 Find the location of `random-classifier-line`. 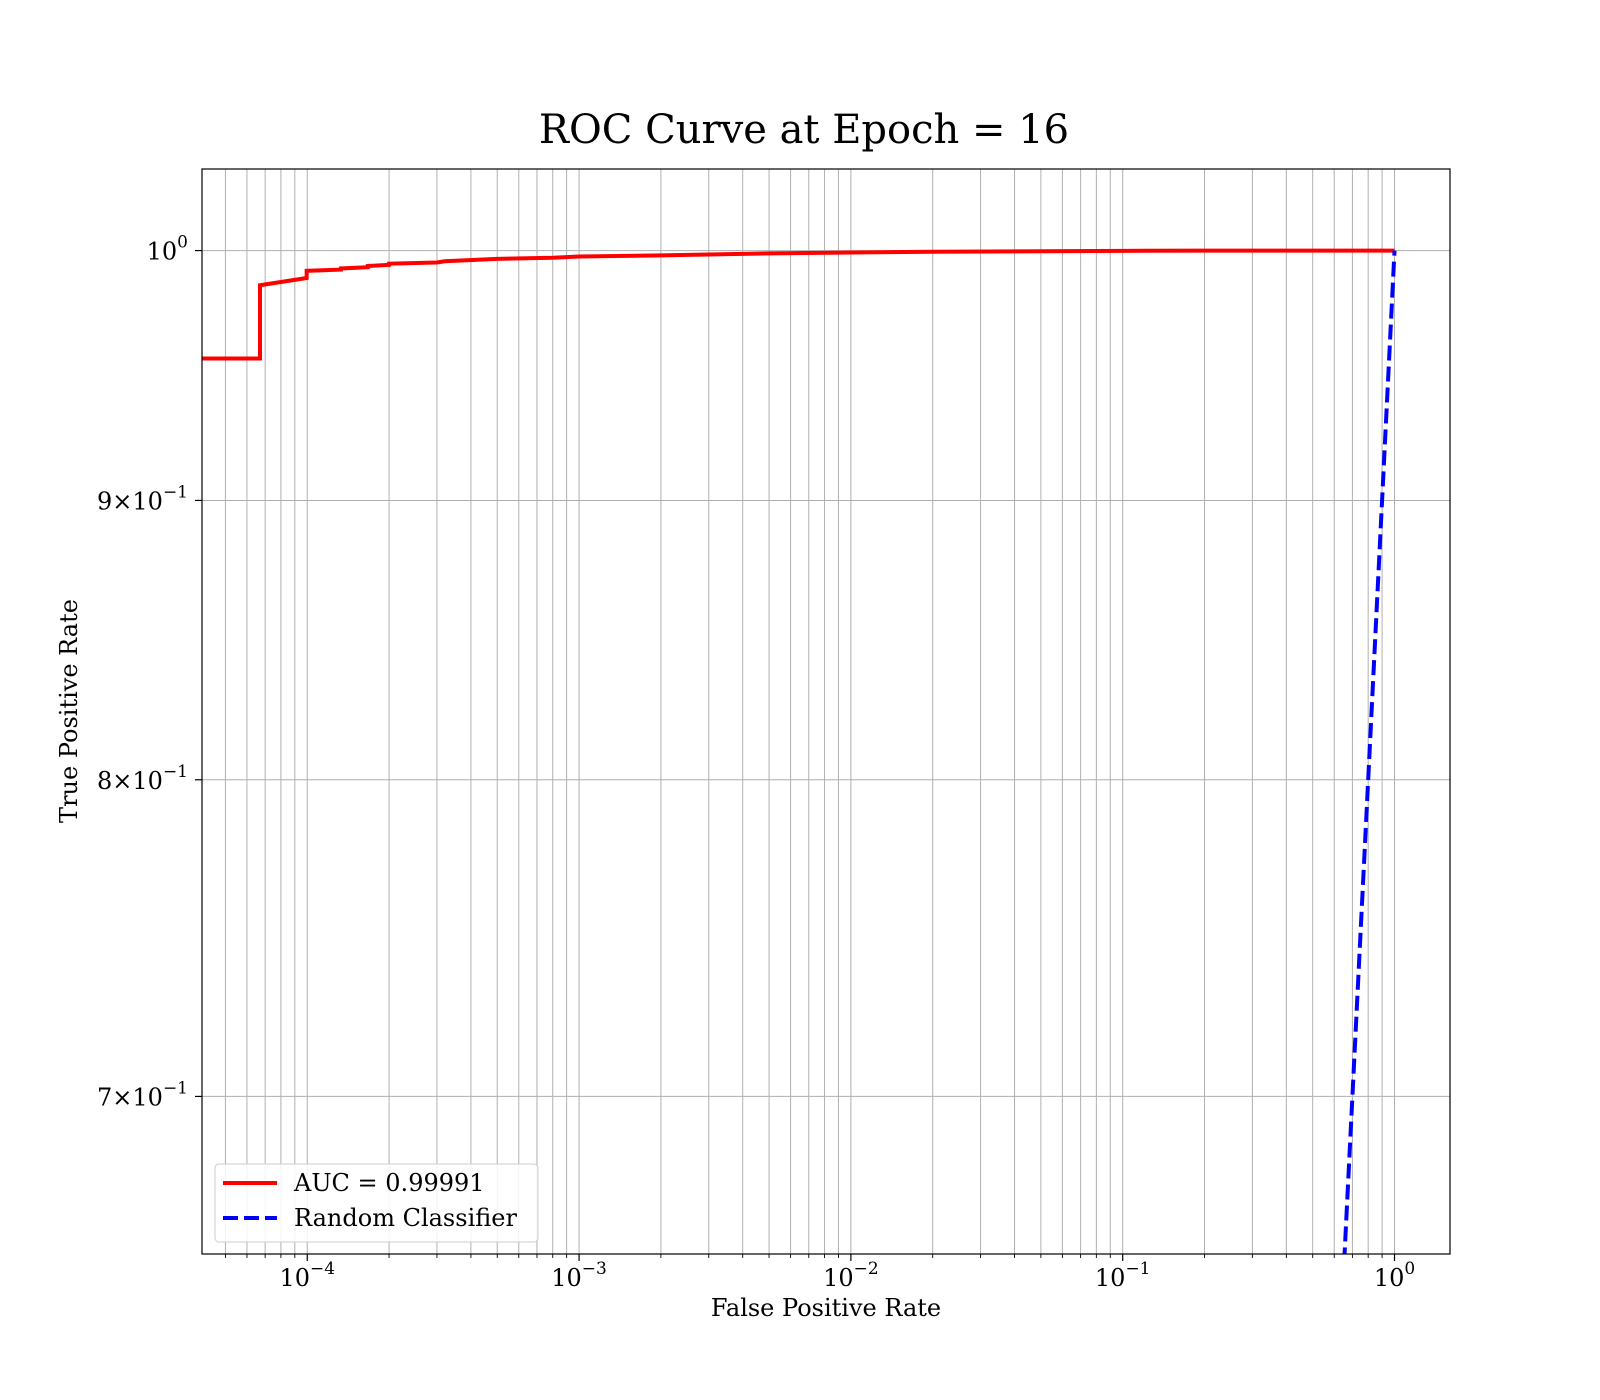

random-classifier-line is located at coordinates (1369, 752).